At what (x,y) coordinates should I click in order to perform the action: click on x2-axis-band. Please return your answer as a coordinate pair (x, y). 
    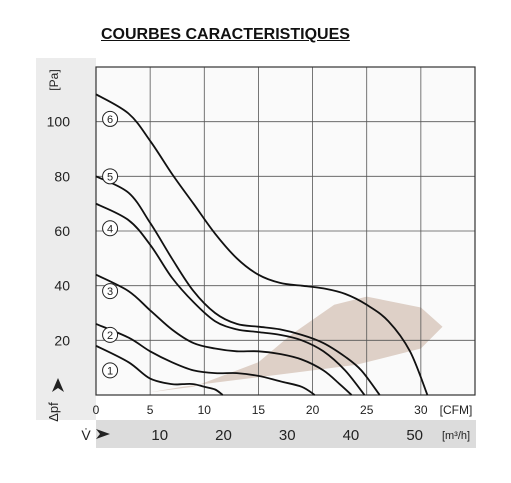
    Looking at the image, I should click on (286, 434).